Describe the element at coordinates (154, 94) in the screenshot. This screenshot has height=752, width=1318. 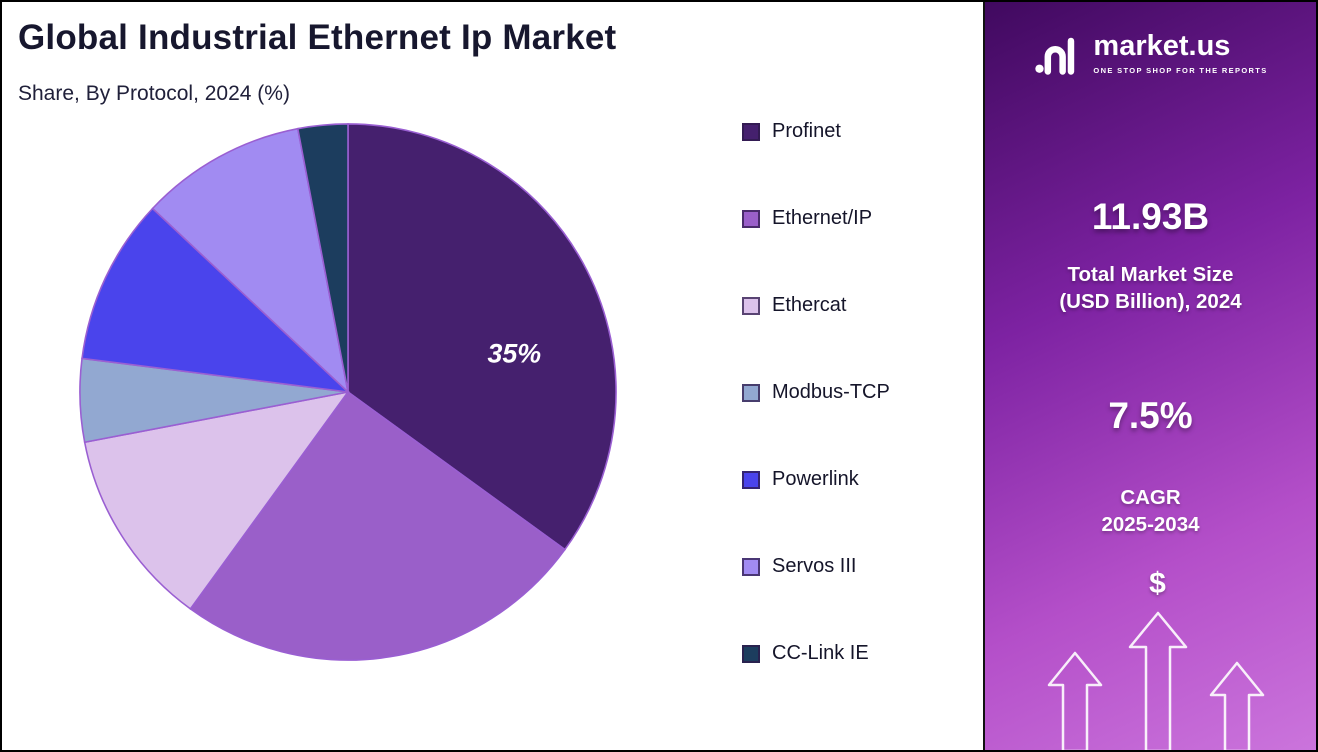
I see `chart-subtitle: Share, By Protocol, 2024 (%)` at that location.